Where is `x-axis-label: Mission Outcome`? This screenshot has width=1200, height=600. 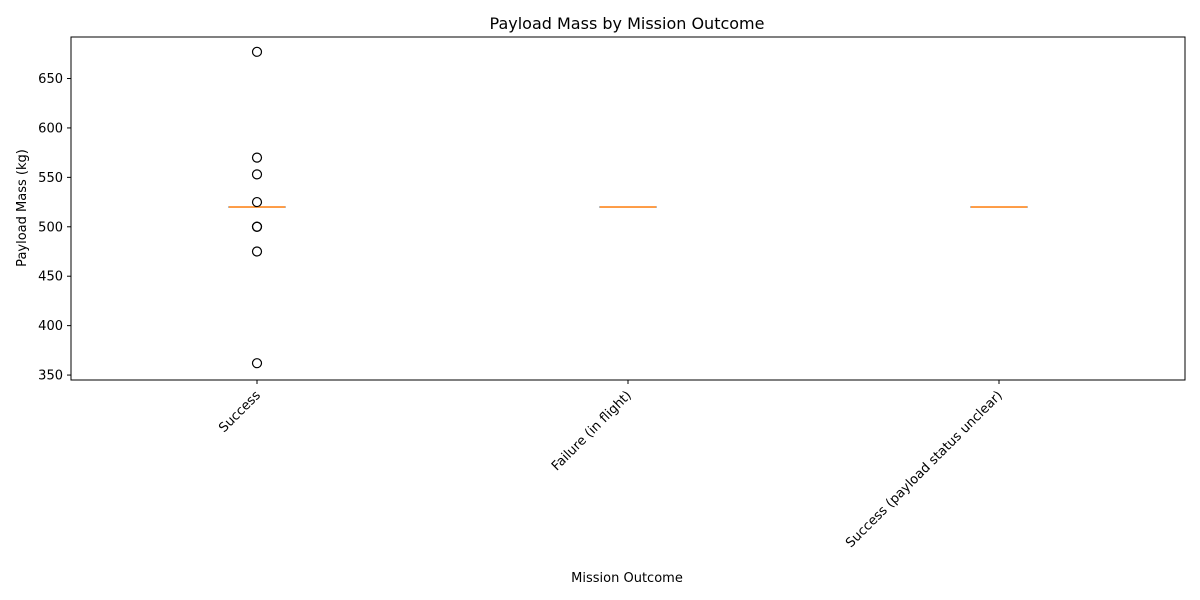 x-axis-label: Mission Outcome is located at coordinates (627, 578).